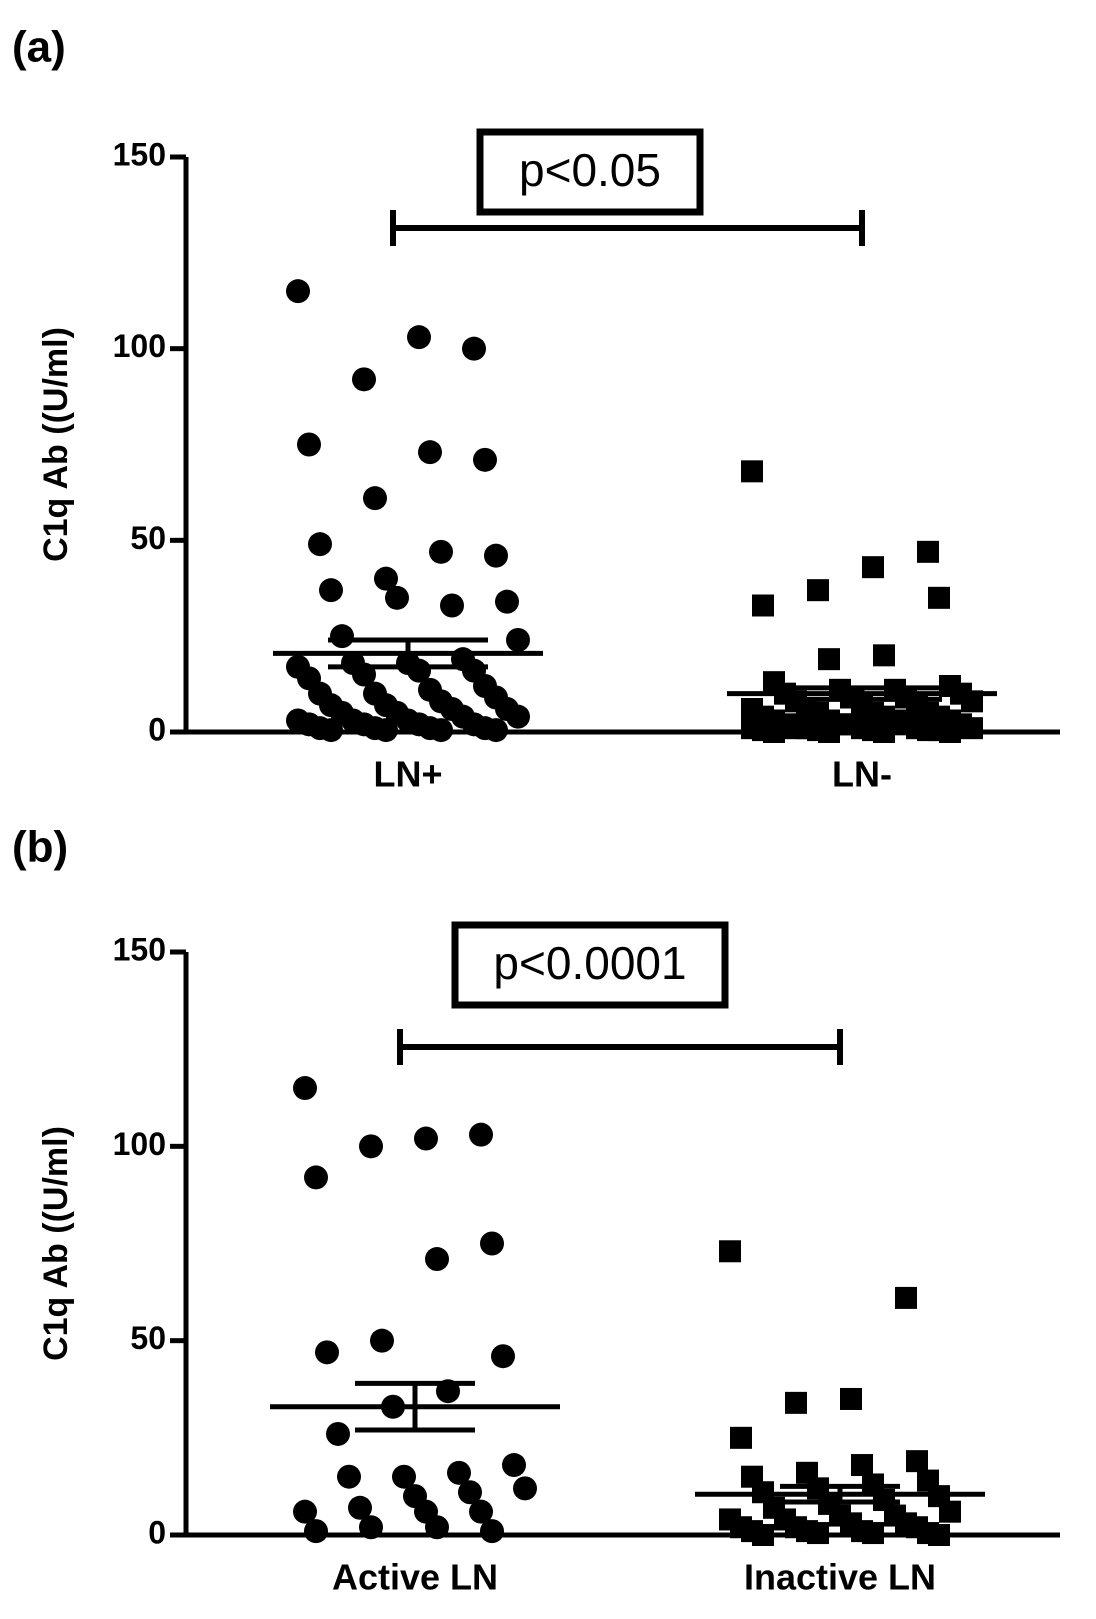 This screenshot has width=1096, height=1619. Describe the element at coordinates (407, 774) in the screenshot. I see `x-tick-label: LN+` at that location.